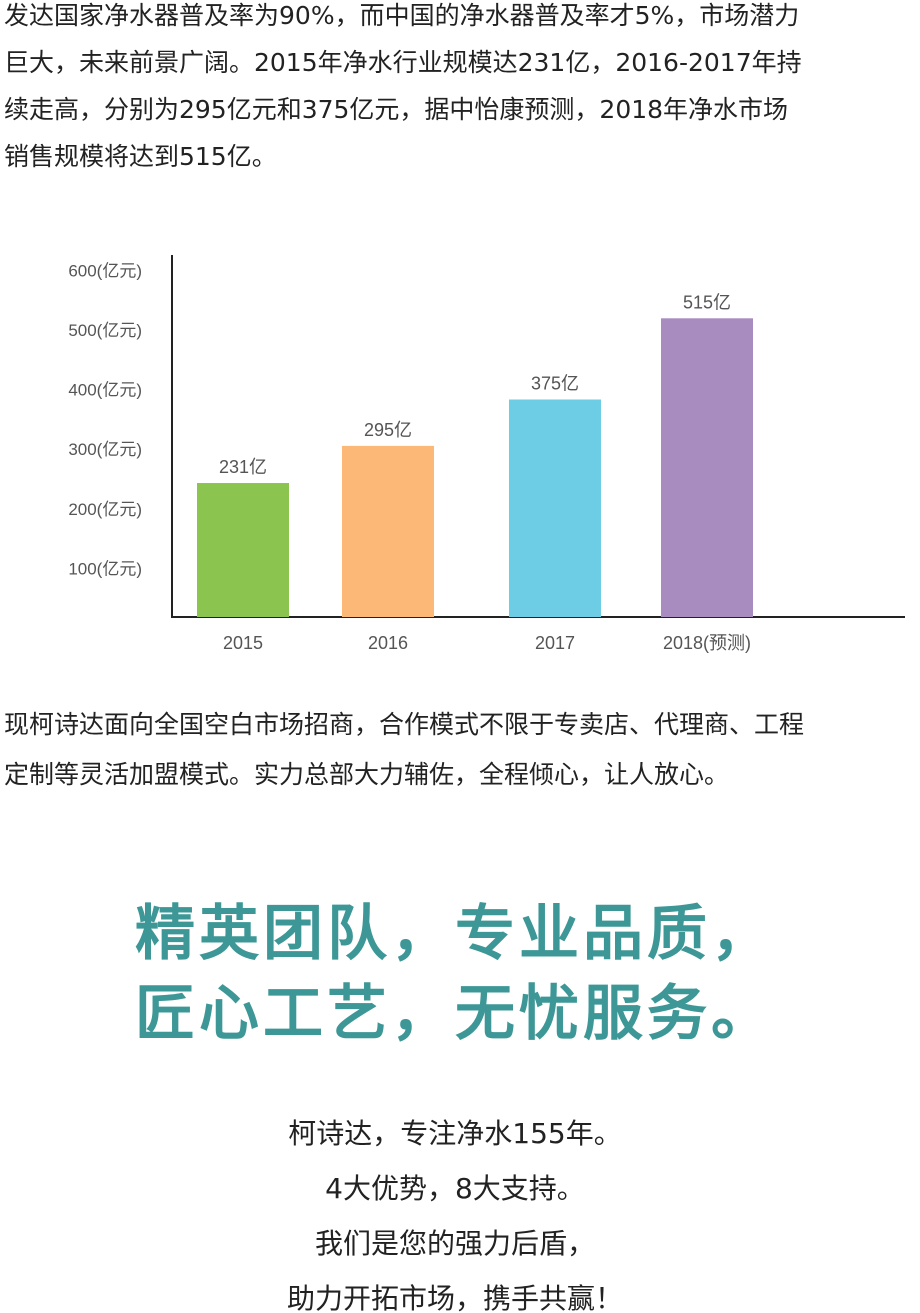  Describe the element at coordinates (243, 643) in the screenshot. I see `x-tick-label: 2015` at that location.